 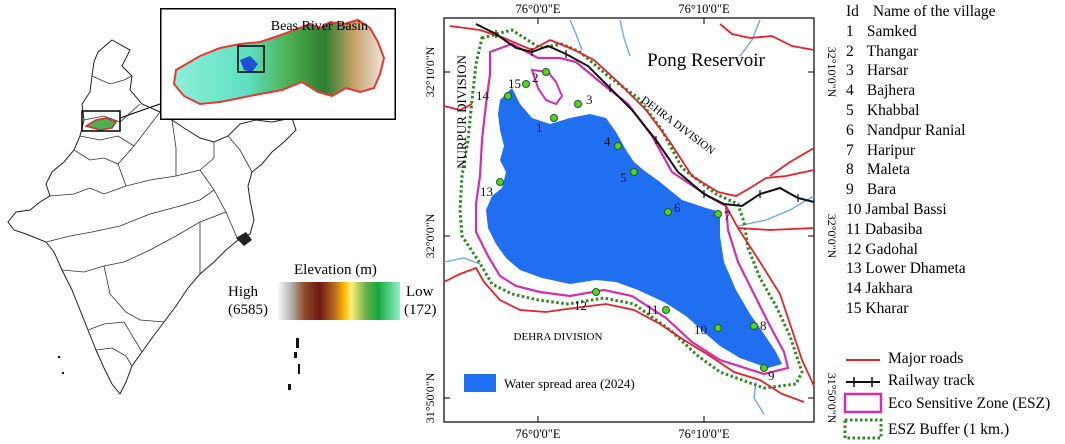 What do you see at coordinates (149, 221) in the screenshot?
I see `state-boundaries` at bounding box center [149, 221].